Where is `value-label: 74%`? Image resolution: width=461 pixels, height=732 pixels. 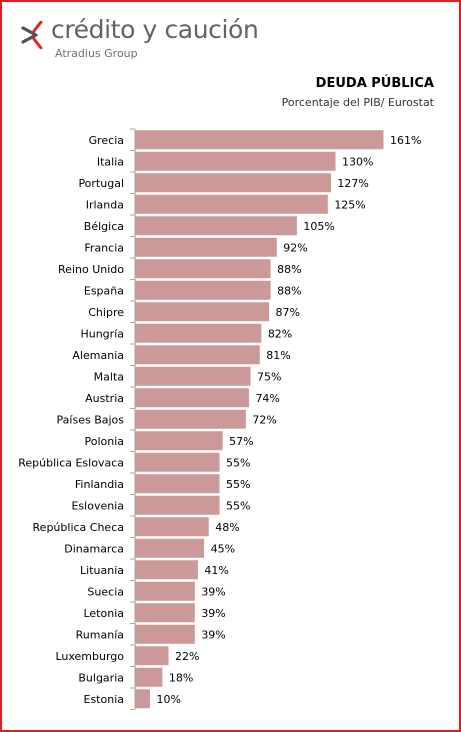 value-label: 74% is located at coordinates (267, 398).